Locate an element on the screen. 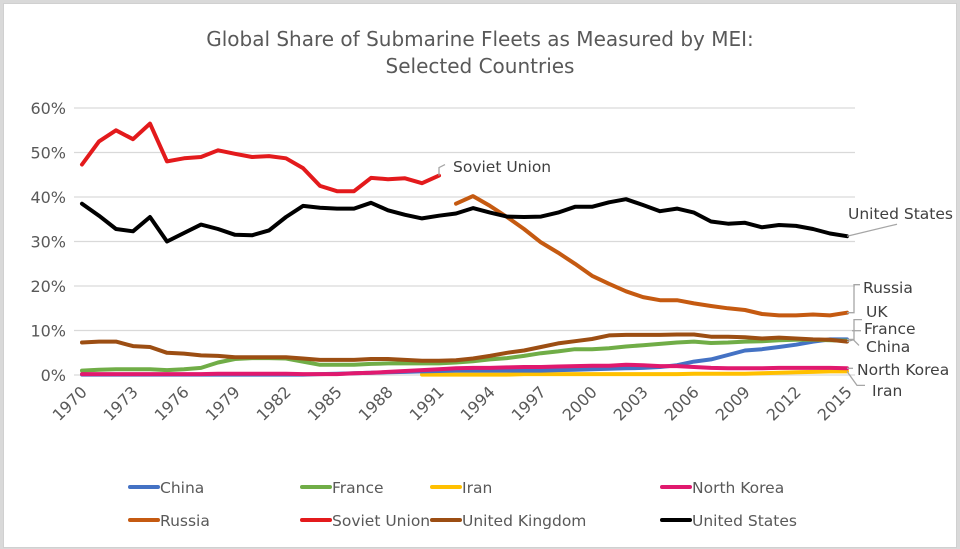 The image size is (960, 549). legend-label: France is located at coordinates (358, 488).